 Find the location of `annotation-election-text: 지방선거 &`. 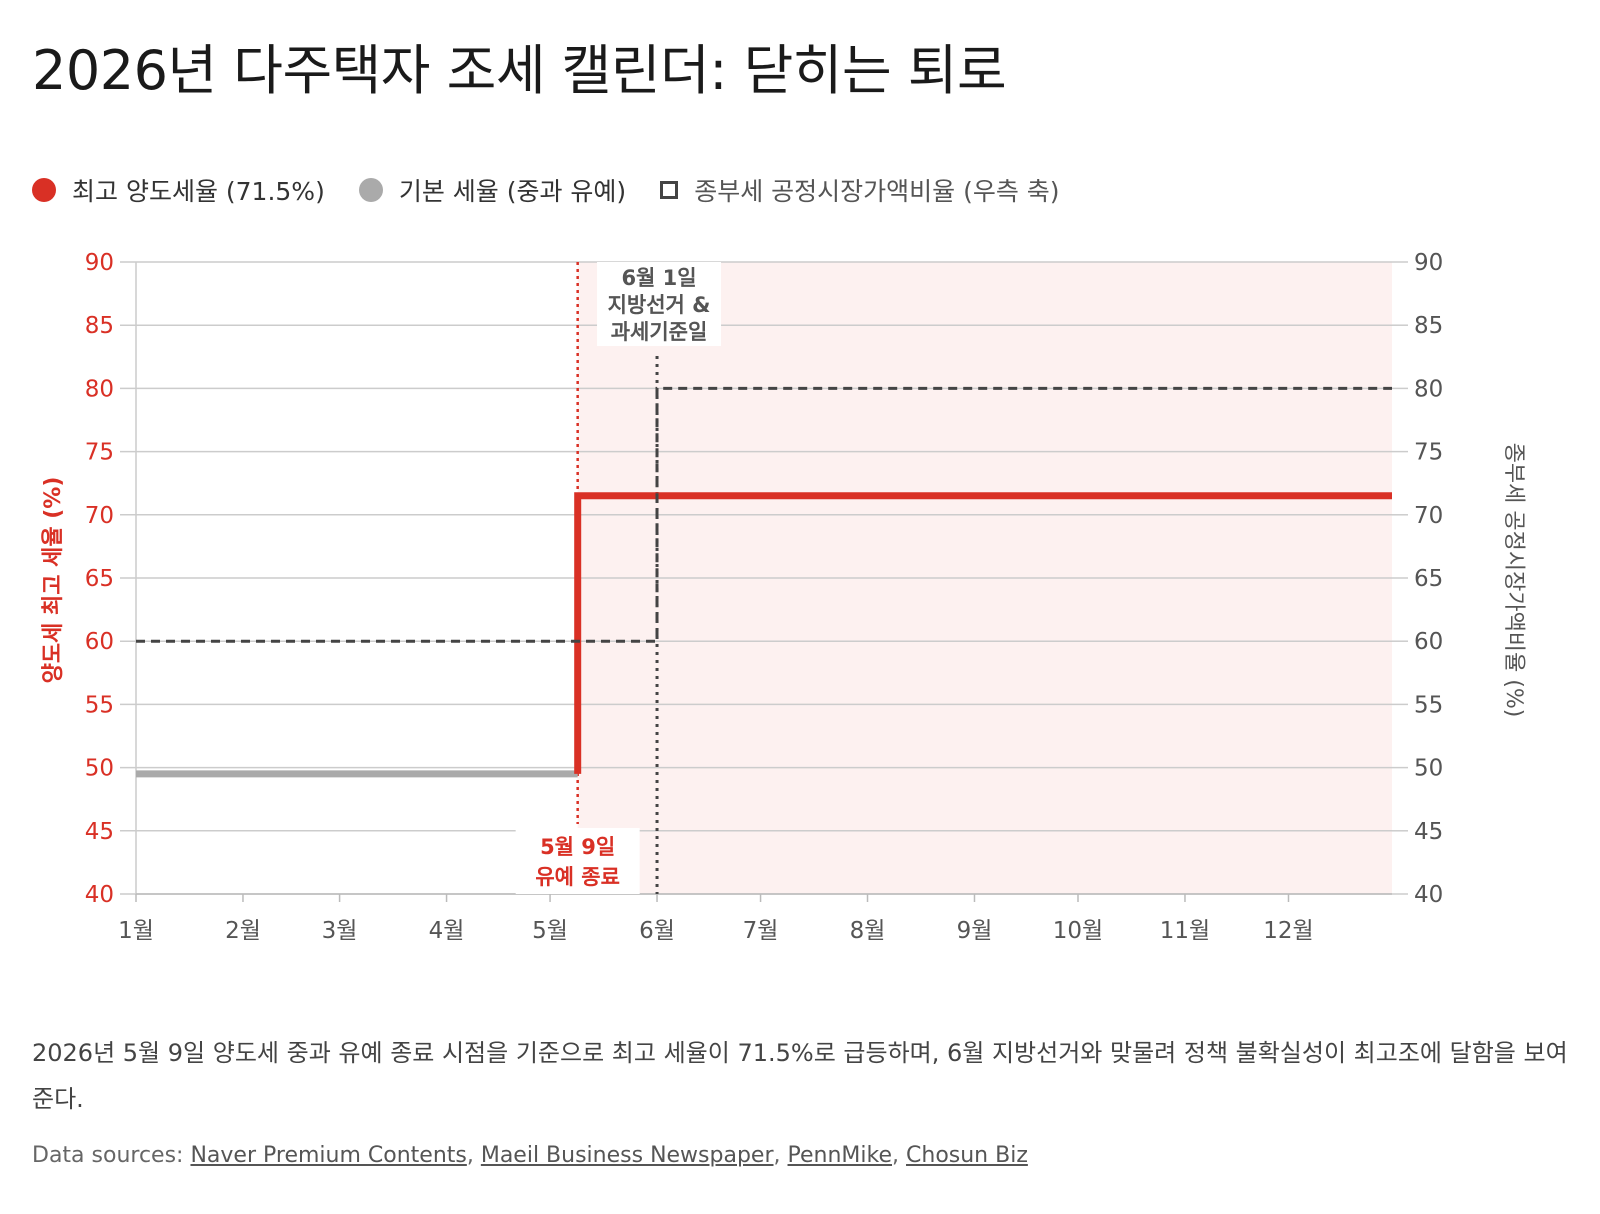

annotation-election-text: 지방선거 & is located at coordinates (659, 305).